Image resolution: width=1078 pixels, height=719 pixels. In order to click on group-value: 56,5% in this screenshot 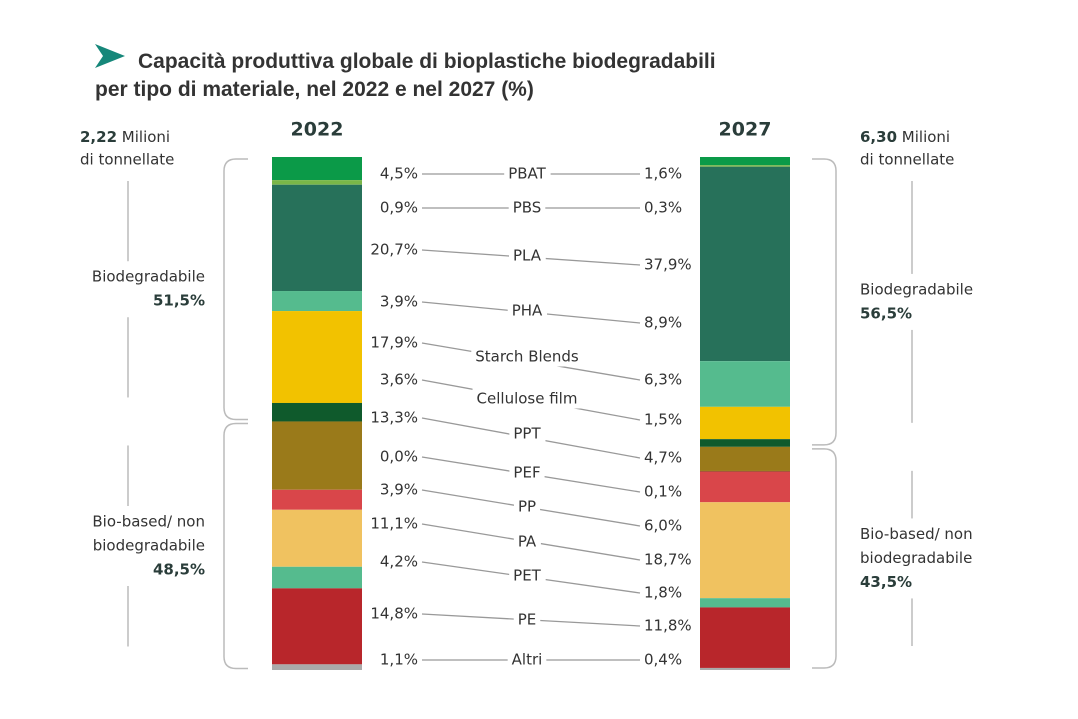, I will do `click(886, 313)`.